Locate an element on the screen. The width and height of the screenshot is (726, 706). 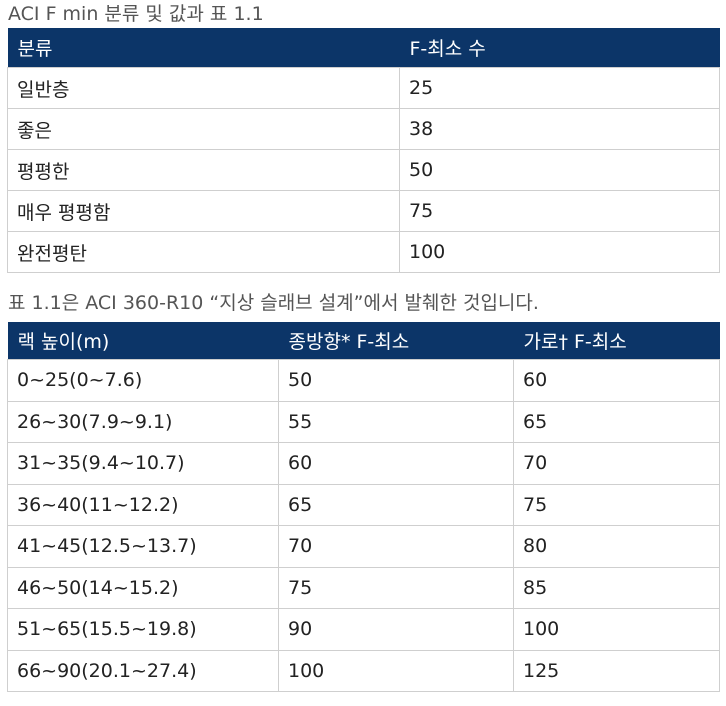
table-row: 일반층 25 is located at coordinates (363, 88).